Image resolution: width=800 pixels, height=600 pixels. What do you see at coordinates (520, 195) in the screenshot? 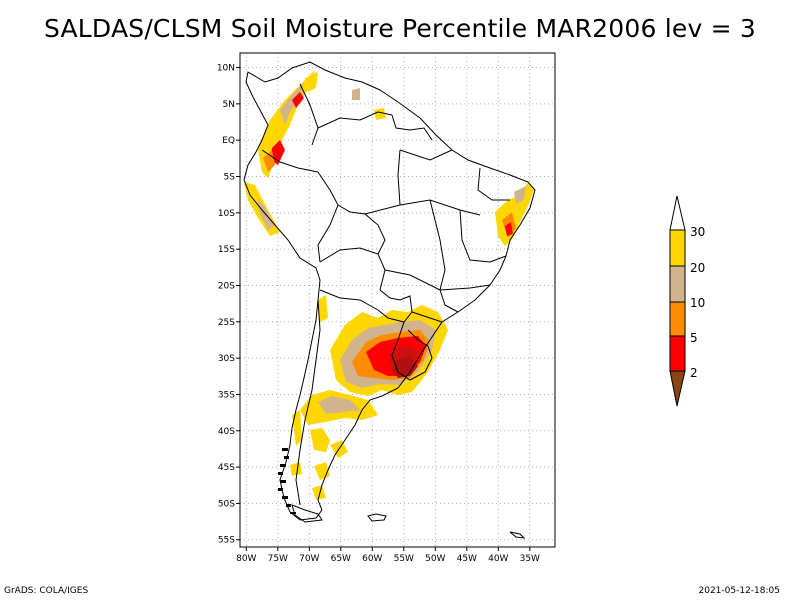
I see `bahia-tan` at bounding box center [520, 195].